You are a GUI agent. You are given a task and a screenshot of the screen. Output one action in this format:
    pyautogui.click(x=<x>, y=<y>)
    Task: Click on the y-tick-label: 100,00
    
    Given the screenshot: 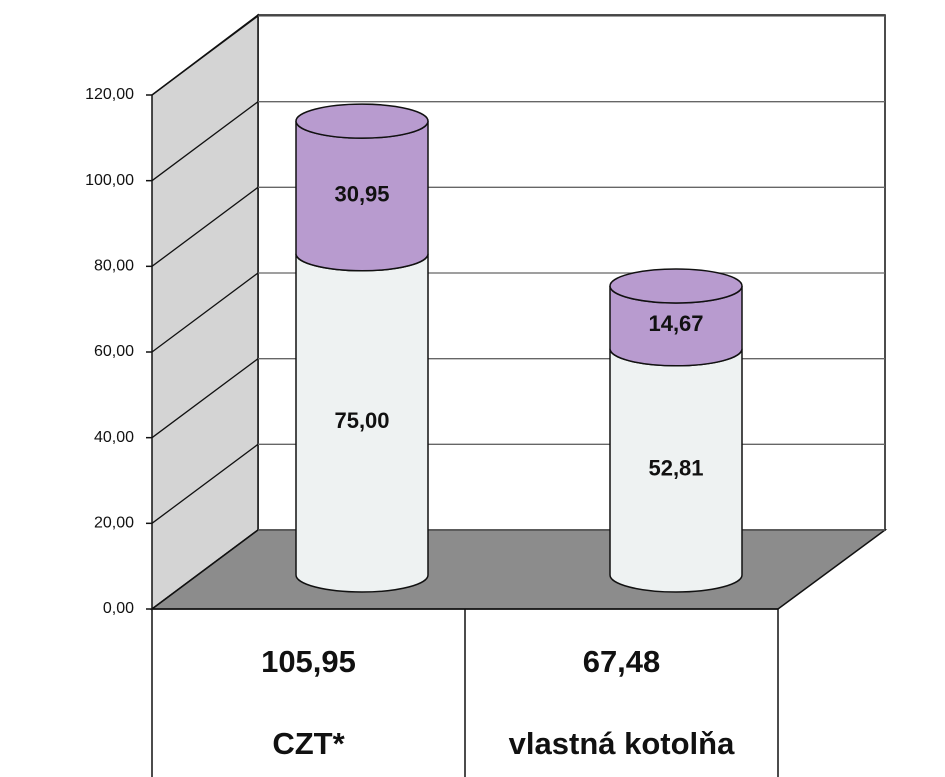 What is the action you would take?
    pyautogui.click(x=109, y=180)
    